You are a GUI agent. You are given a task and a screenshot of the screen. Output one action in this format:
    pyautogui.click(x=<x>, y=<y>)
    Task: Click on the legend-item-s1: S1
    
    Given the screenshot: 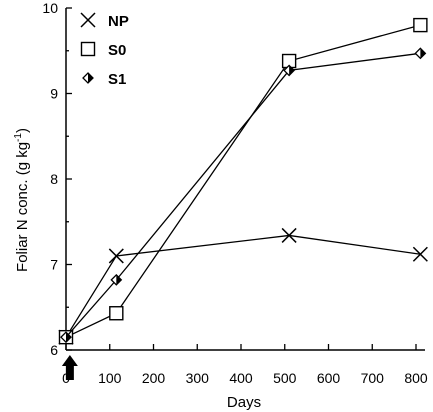 What is the action you would take?
    pyautogui.click(x=104, y=79)
    